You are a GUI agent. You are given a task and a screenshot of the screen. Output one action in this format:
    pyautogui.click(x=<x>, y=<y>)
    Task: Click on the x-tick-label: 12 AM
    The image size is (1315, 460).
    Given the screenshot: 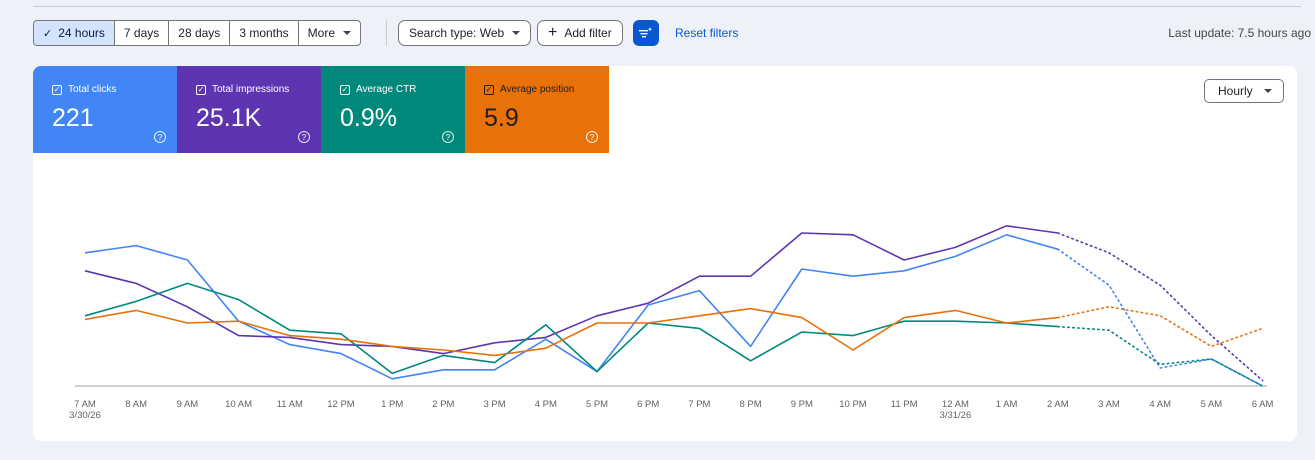 What is the action you would take?
    pyautogui.click(x=955, y=404)
    